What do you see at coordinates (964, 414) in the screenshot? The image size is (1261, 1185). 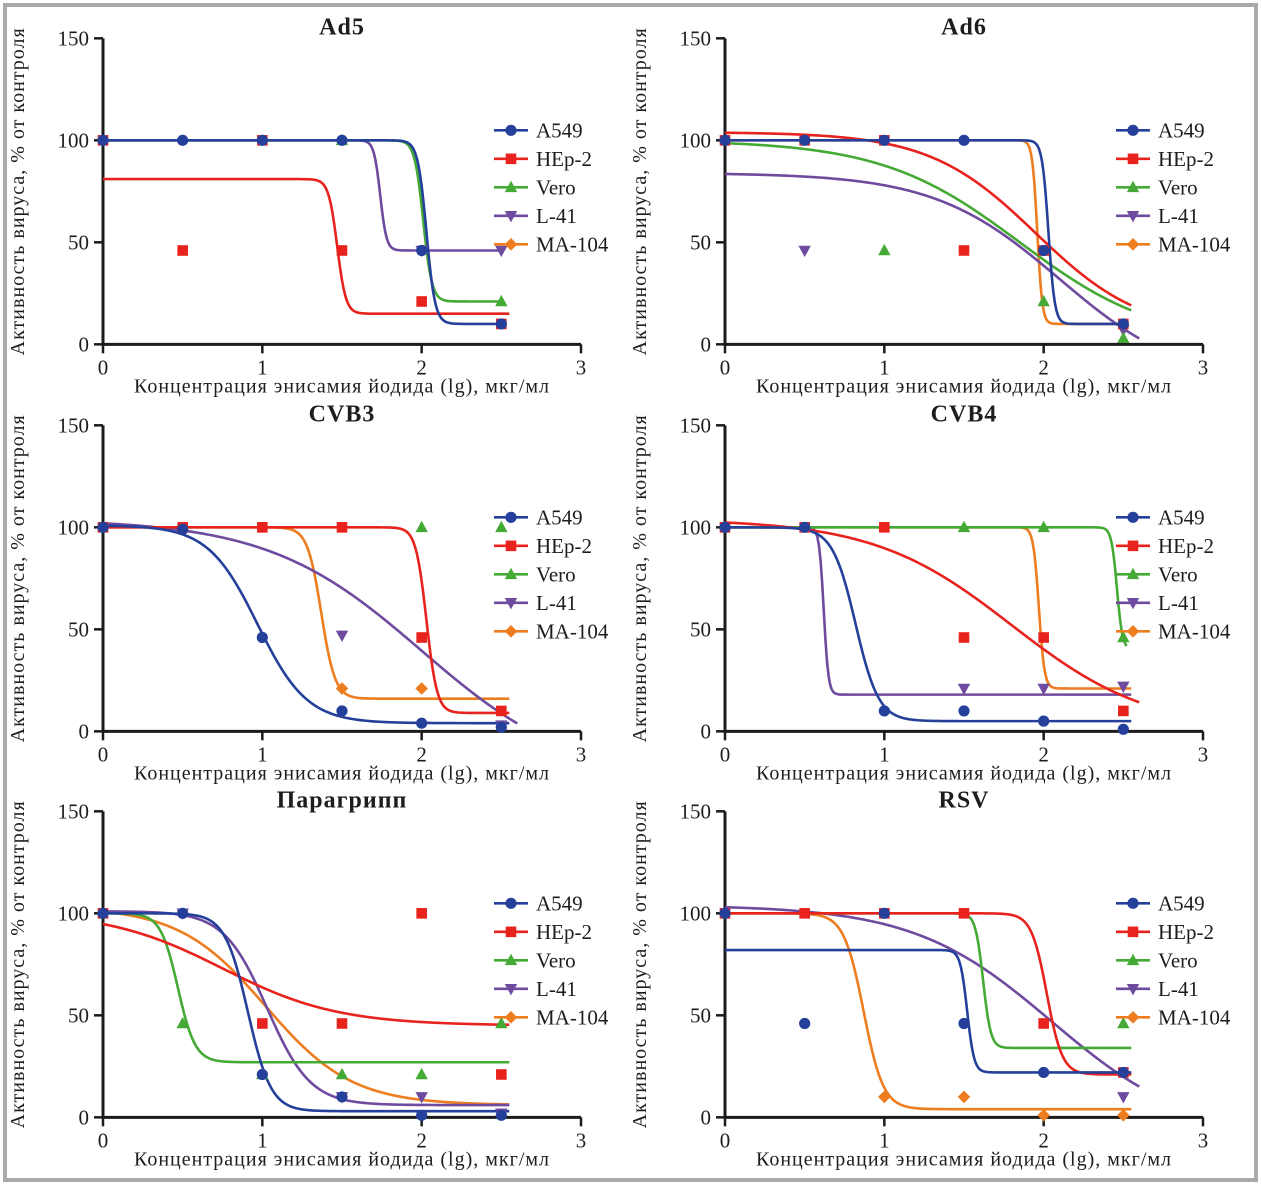 I see `chart-title: CVB4` at bounding box center [964, 414].